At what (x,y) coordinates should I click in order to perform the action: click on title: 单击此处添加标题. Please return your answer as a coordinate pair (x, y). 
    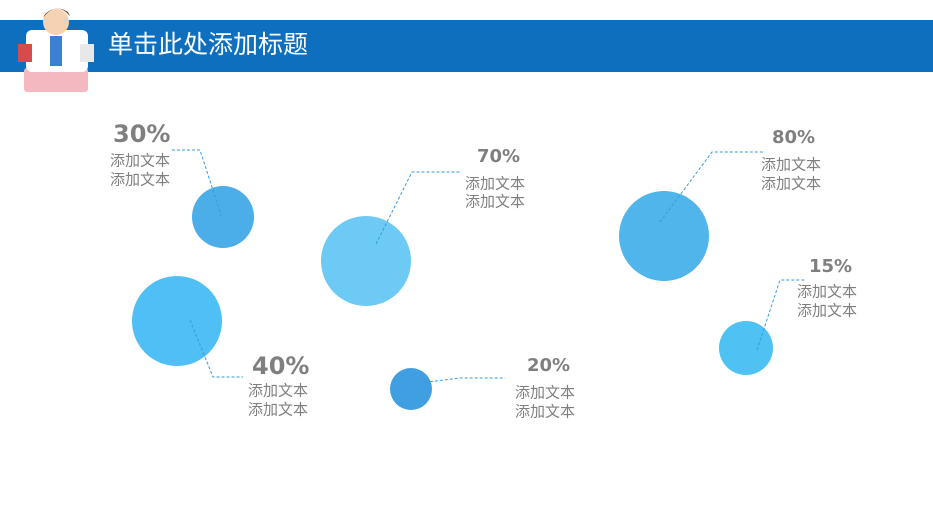
    Looking at the image, I should click on (208, 44).